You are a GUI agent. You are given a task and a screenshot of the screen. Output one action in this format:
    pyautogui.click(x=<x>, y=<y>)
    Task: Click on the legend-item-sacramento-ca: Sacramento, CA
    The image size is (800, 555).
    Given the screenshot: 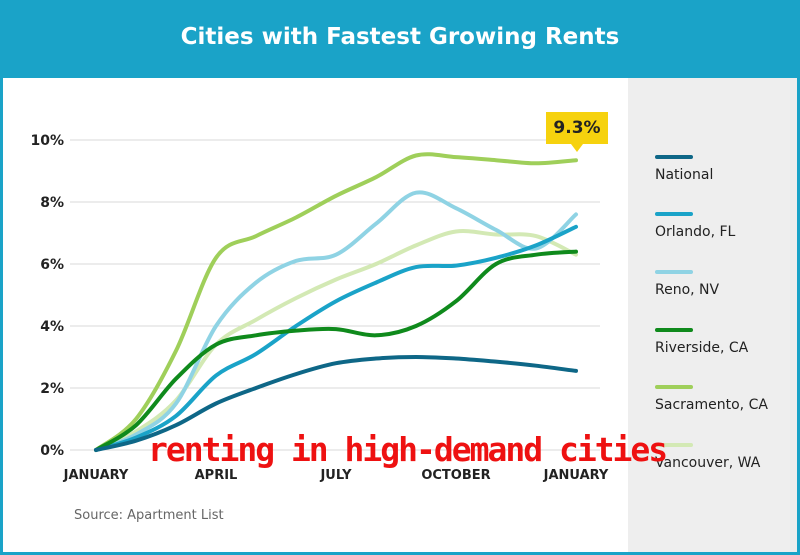 What is the action you would take?
    pyautogui.click(x=725, y=399)
    